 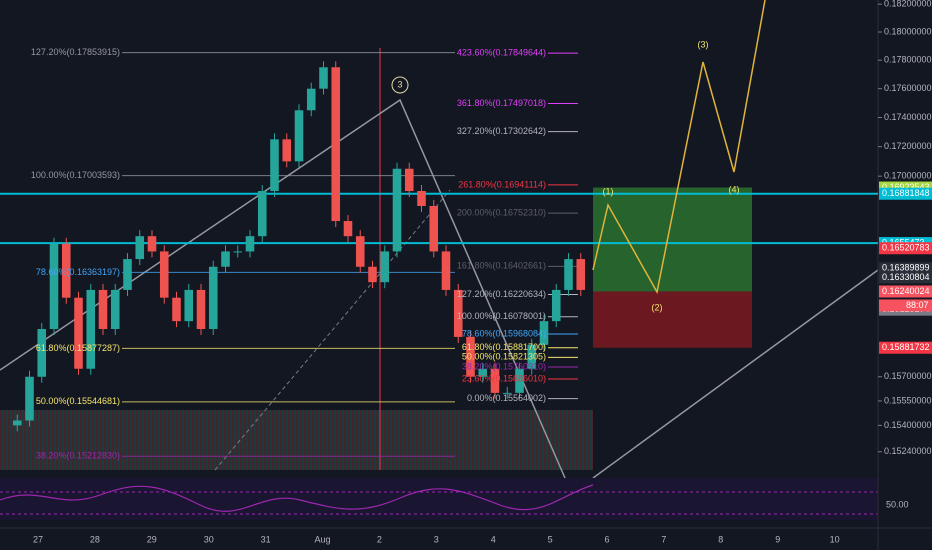 I want to click on fib-label: 61.80%(0.15877287), so click(x=78, y=348).